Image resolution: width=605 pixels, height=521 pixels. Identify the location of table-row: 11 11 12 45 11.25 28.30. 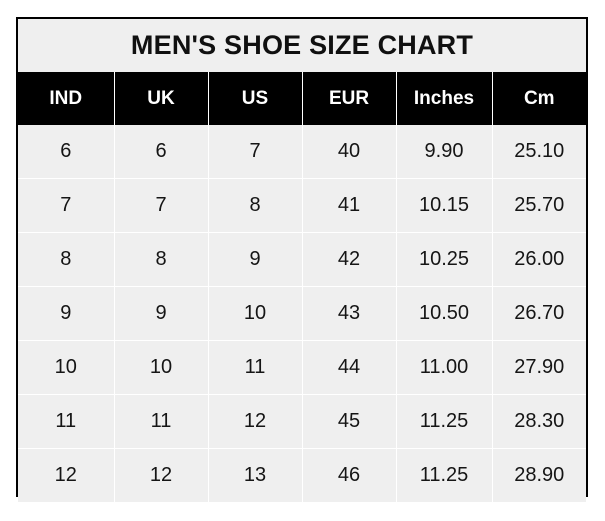
(302, 421).